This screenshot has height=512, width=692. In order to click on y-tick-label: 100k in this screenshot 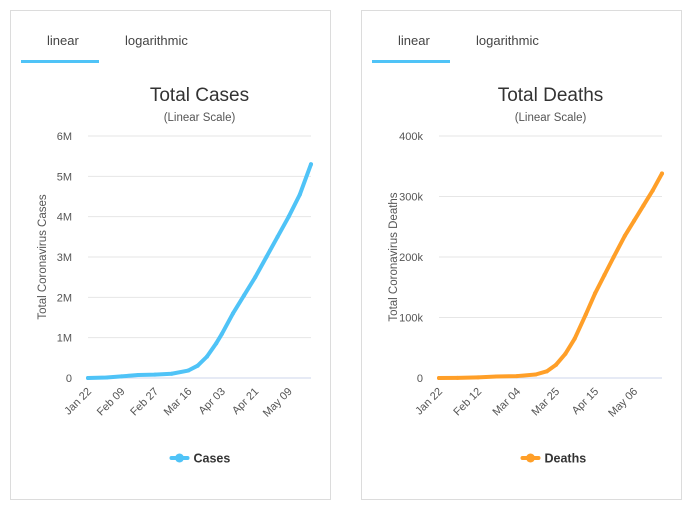, I will do `click(411, 319)`.